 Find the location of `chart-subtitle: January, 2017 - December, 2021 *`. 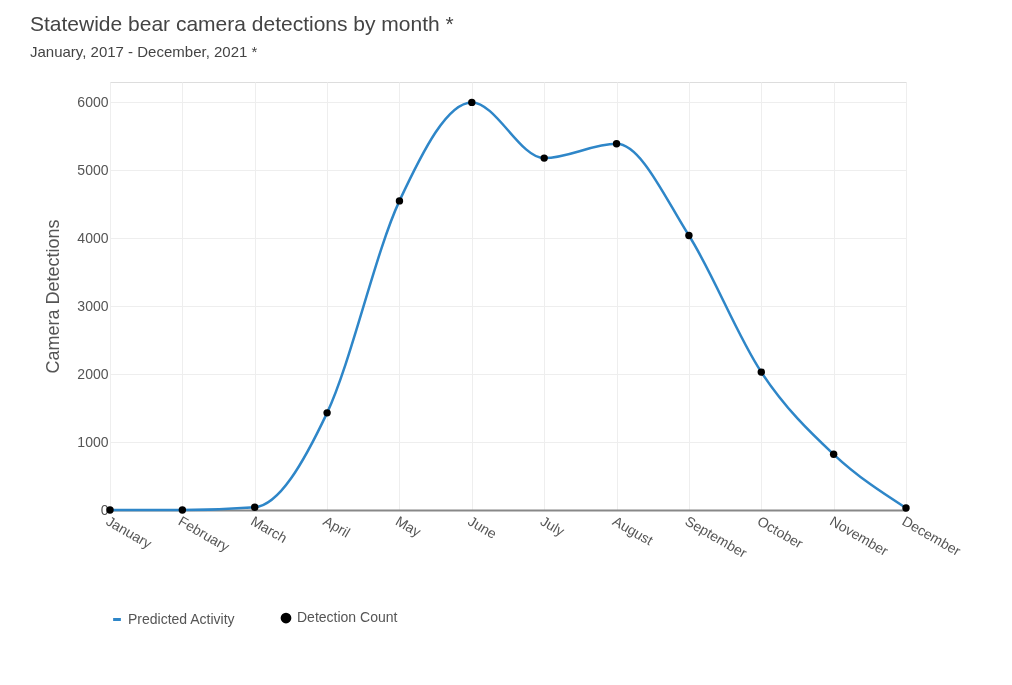

chart-subtitle: January, 2017 - December, 2021 * is located at coordinates (144, 51).